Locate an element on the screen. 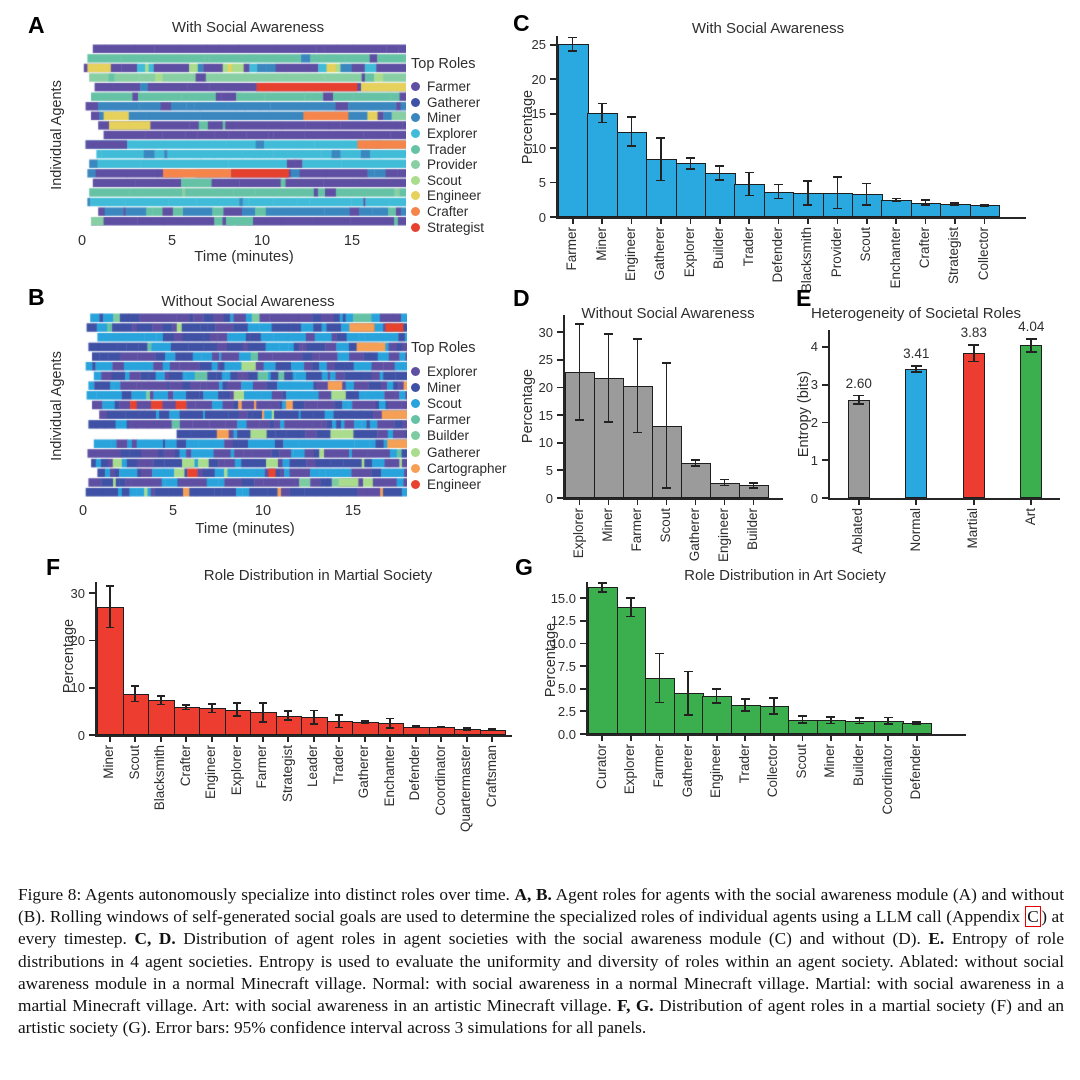 The height and width of the screenshot is (1080, 1080). legend-item: Strategist is located at coordinates (447, 227).